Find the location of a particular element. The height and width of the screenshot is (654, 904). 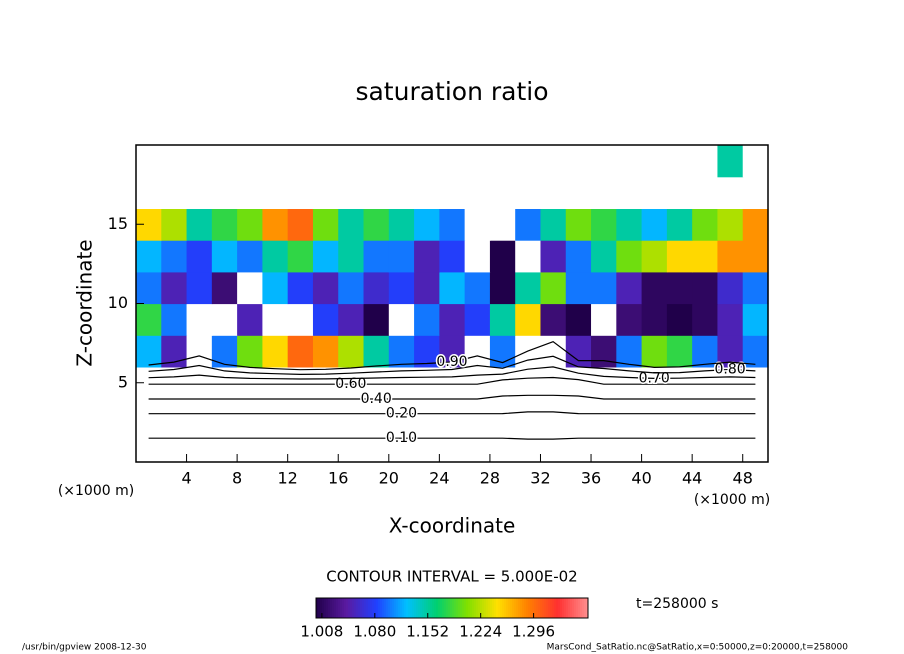

y-tick-label: 5 is located at coordinates (123, 381).